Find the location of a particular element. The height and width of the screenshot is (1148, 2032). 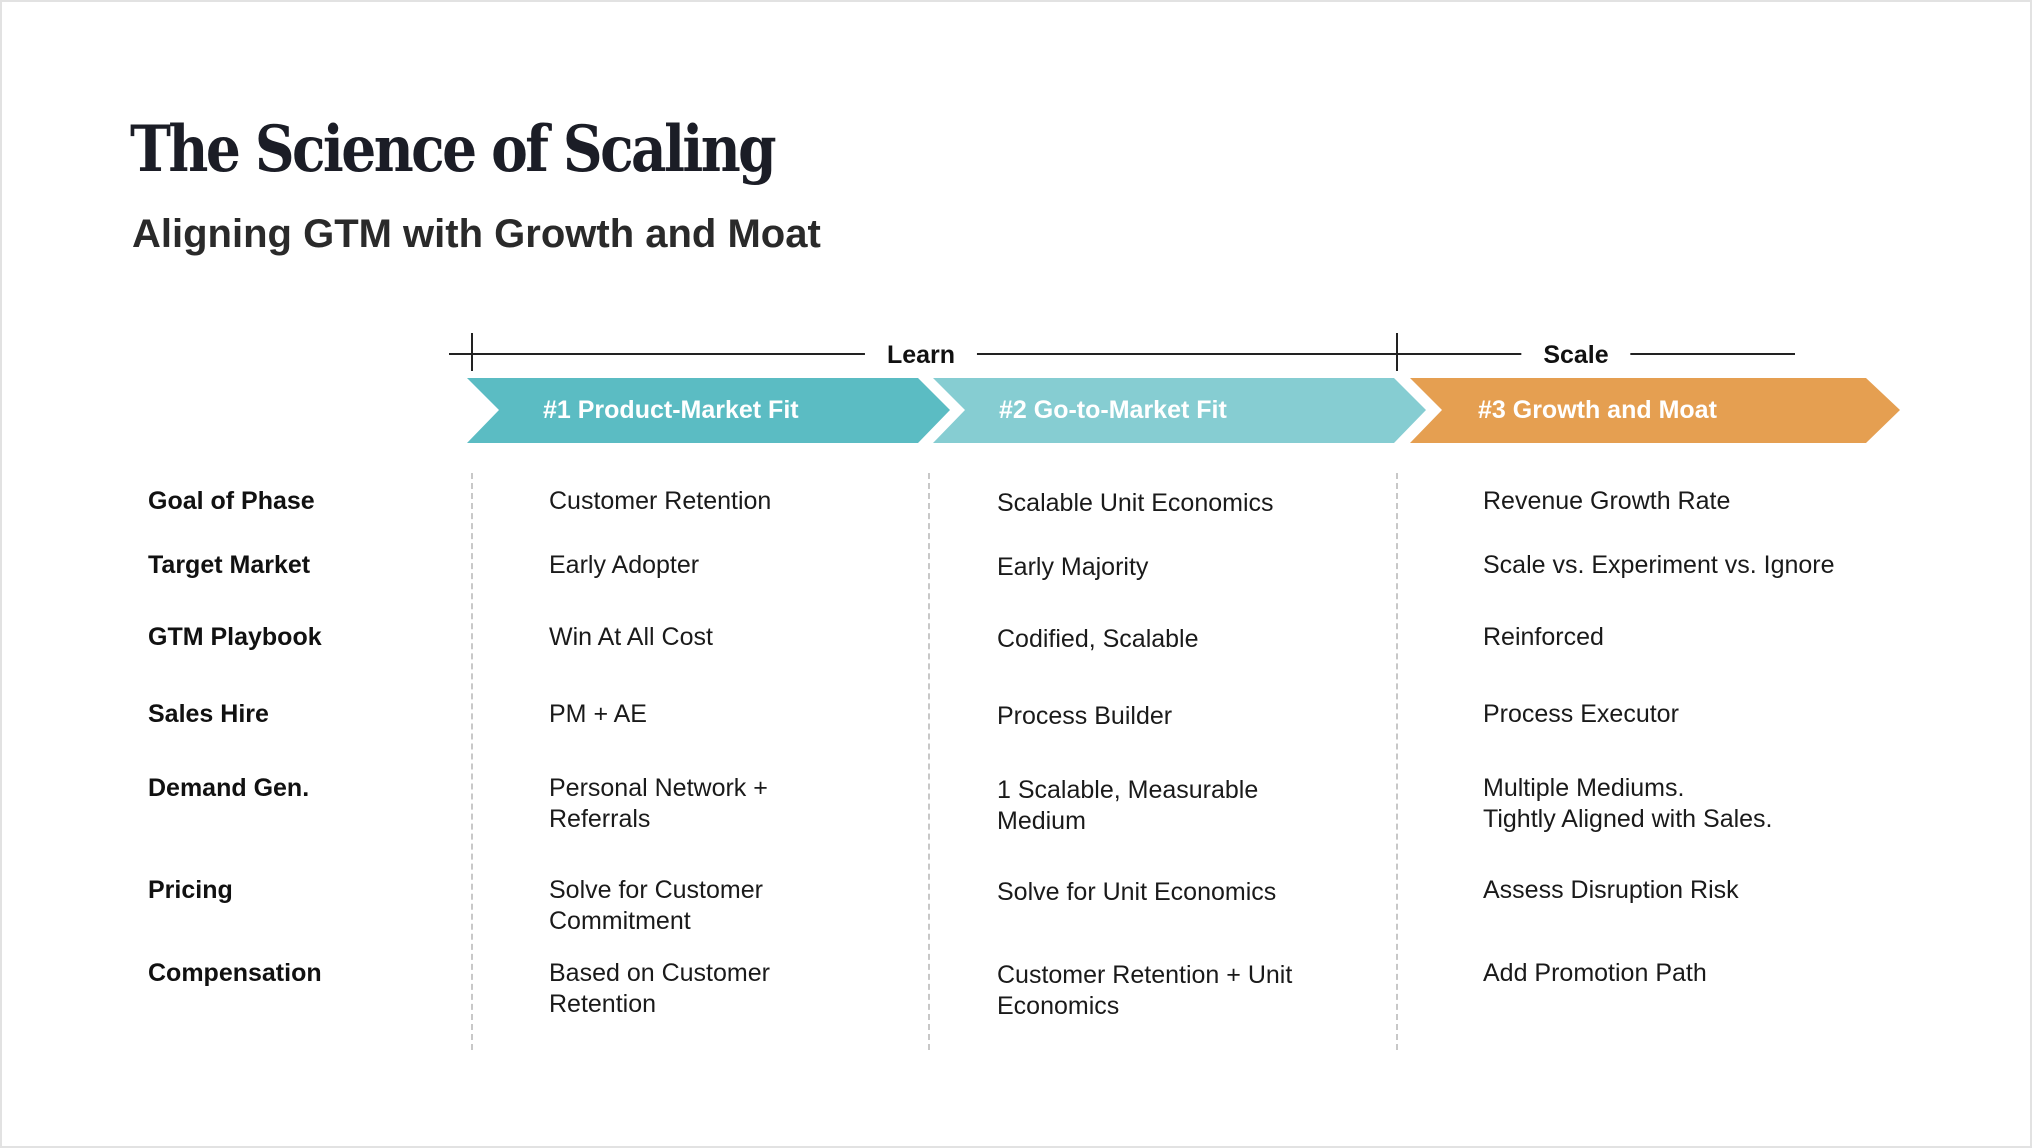

table-cell: Scale vs. Experiment vs. Ignore is located at coordinates (1659, 565).